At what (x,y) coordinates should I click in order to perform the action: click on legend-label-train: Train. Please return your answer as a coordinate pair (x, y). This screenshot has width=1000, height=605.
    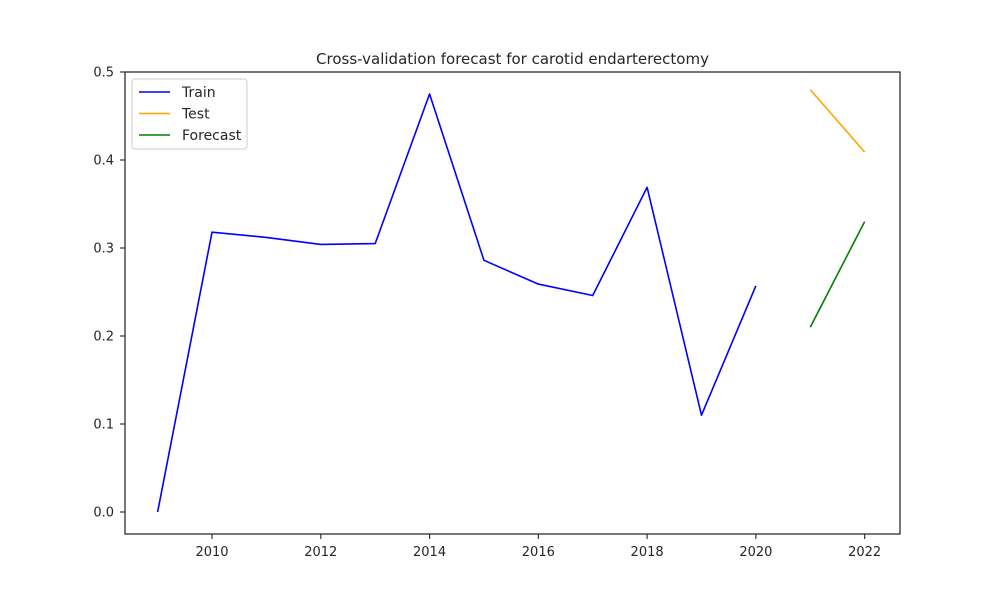
    Looking at the image, I should click on (198, 93).